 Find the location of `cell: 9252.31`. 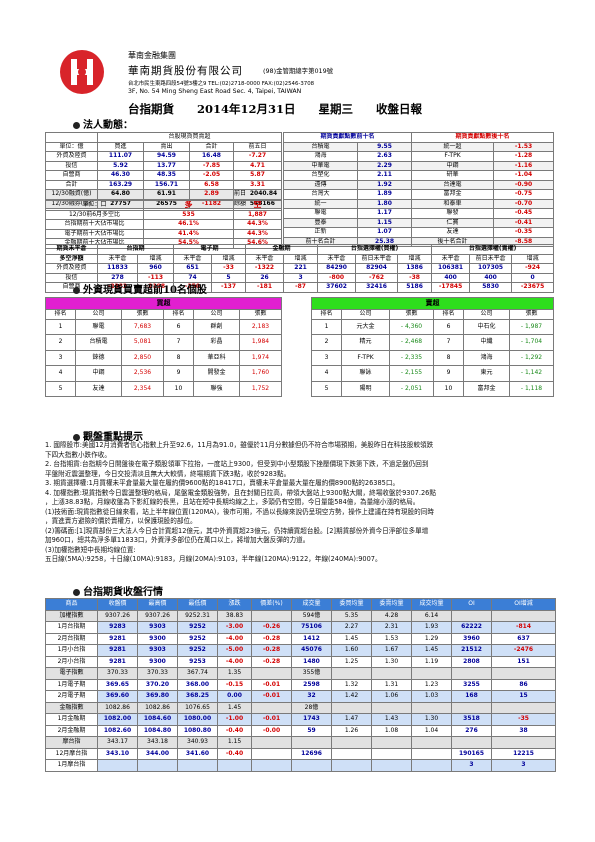

cell: 9252.31 is located at coordinates (197, 615).